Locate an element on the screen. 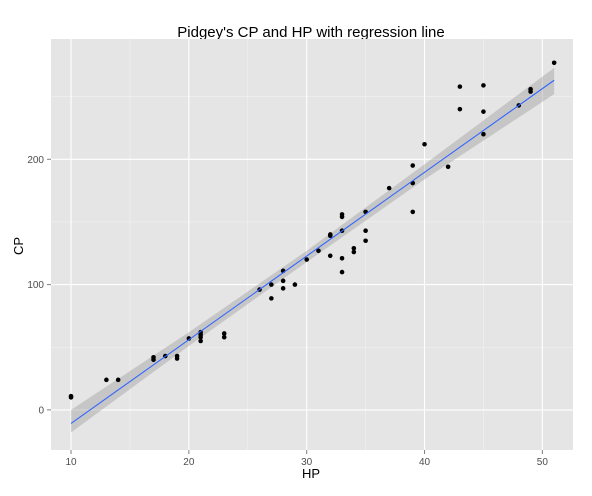  x-axis-tick-label: 40 is located at coordinates (425, 462).